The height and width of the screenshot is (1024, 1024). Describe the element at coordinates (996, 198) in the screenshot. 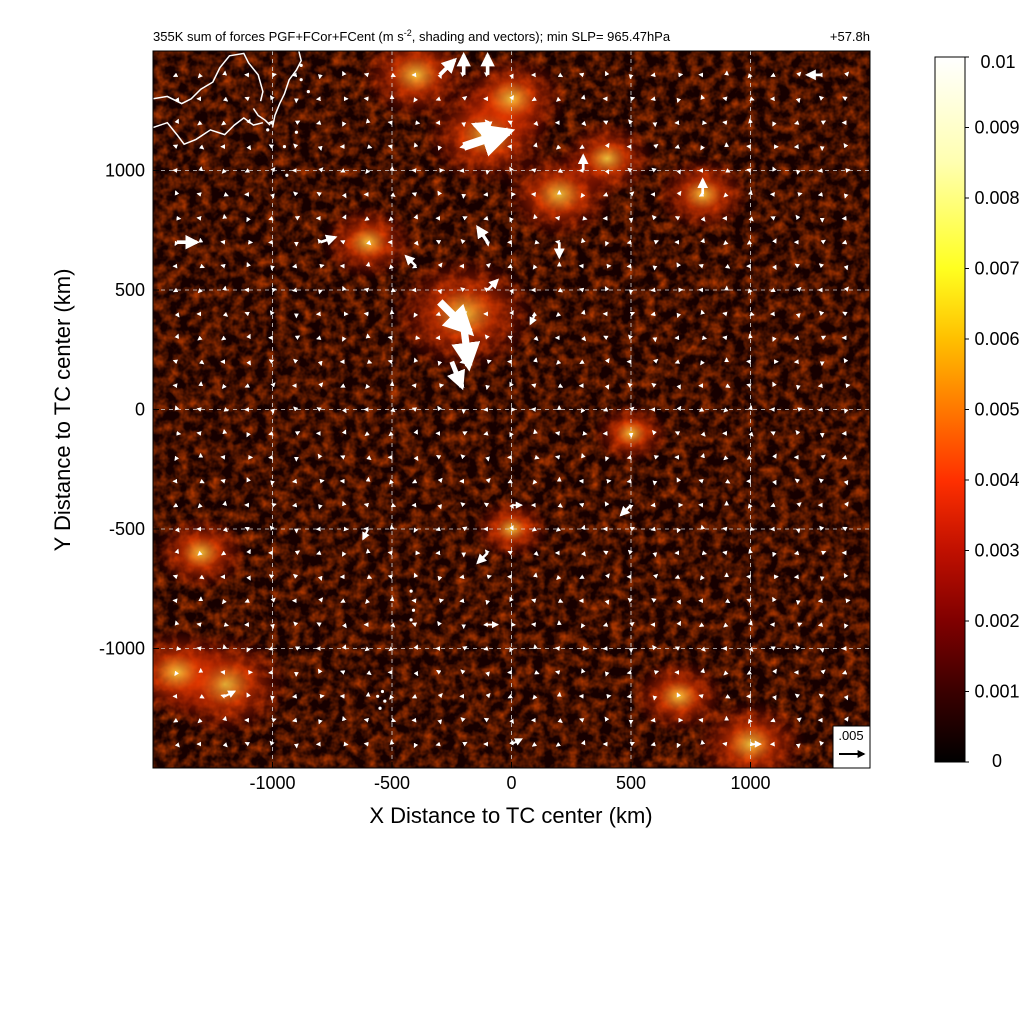

I see `colorbar-tick-label: 0.008` at that location.